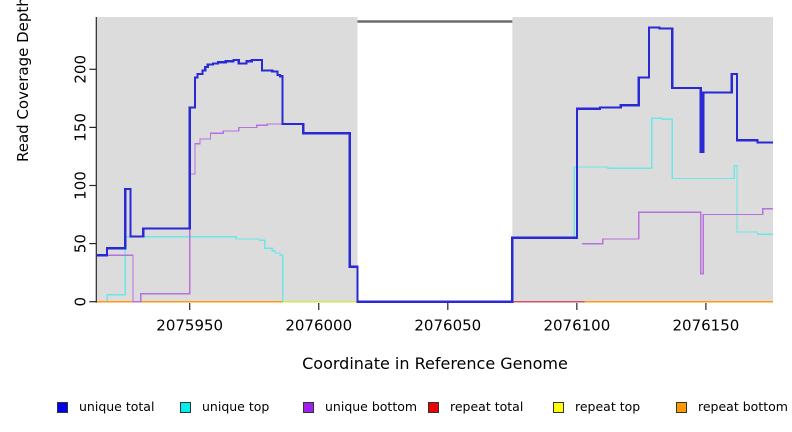 This screenshot has width=792, height=432. What do you see at coordinates (81, 243) in the screenshot?
I see `y-tick-label: 50` at bounding box center [81, 243].